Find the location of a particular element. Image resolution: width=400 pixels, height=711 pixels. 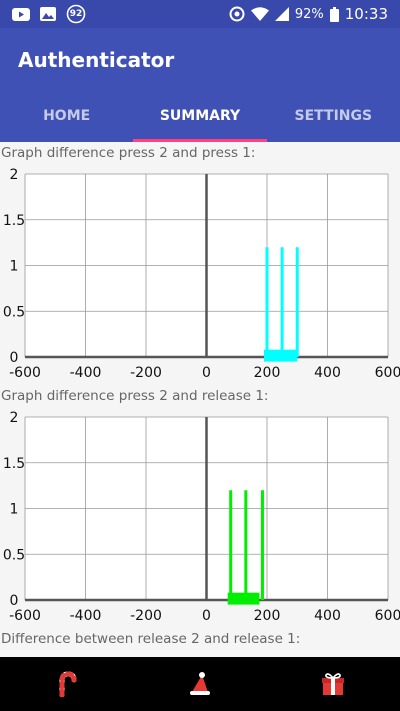

notification-badge-count: 92 is located at coordinates (76, 14).